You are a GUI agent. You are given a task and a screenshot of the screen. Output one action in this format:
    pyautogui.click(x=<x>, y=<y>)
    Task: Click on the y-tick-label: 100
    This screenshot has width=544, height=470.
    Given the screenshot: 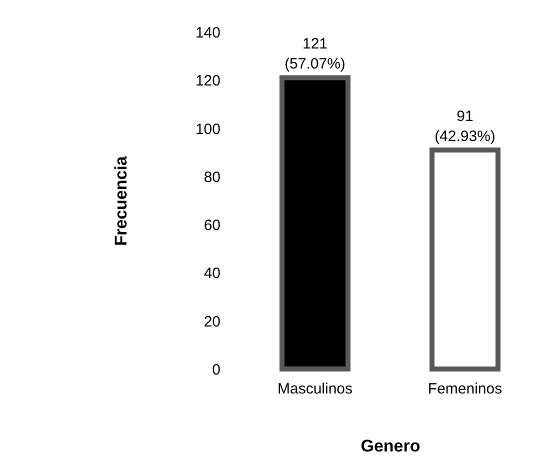 What is the action you would take?
    pyautogui.click(x=207, y=129)
    